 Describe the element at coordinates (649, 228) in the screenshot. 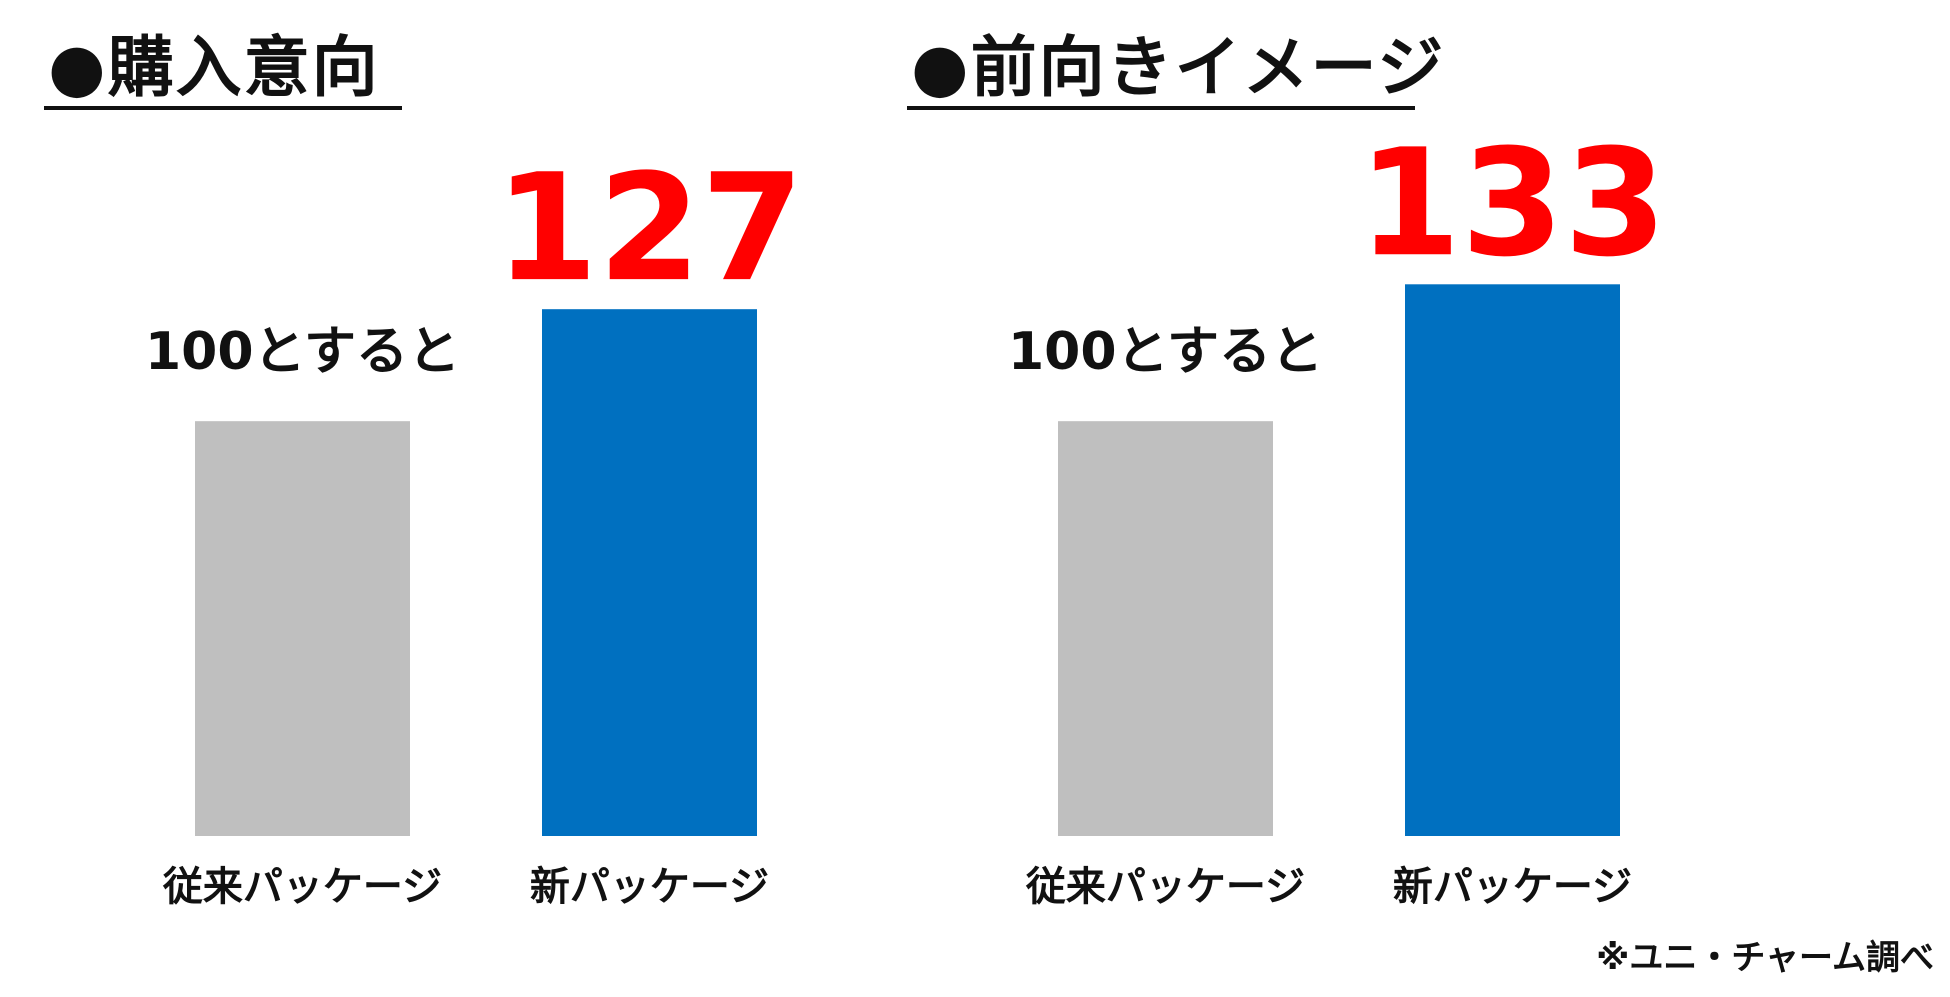

I see `bar-value-label: 127` at that location.